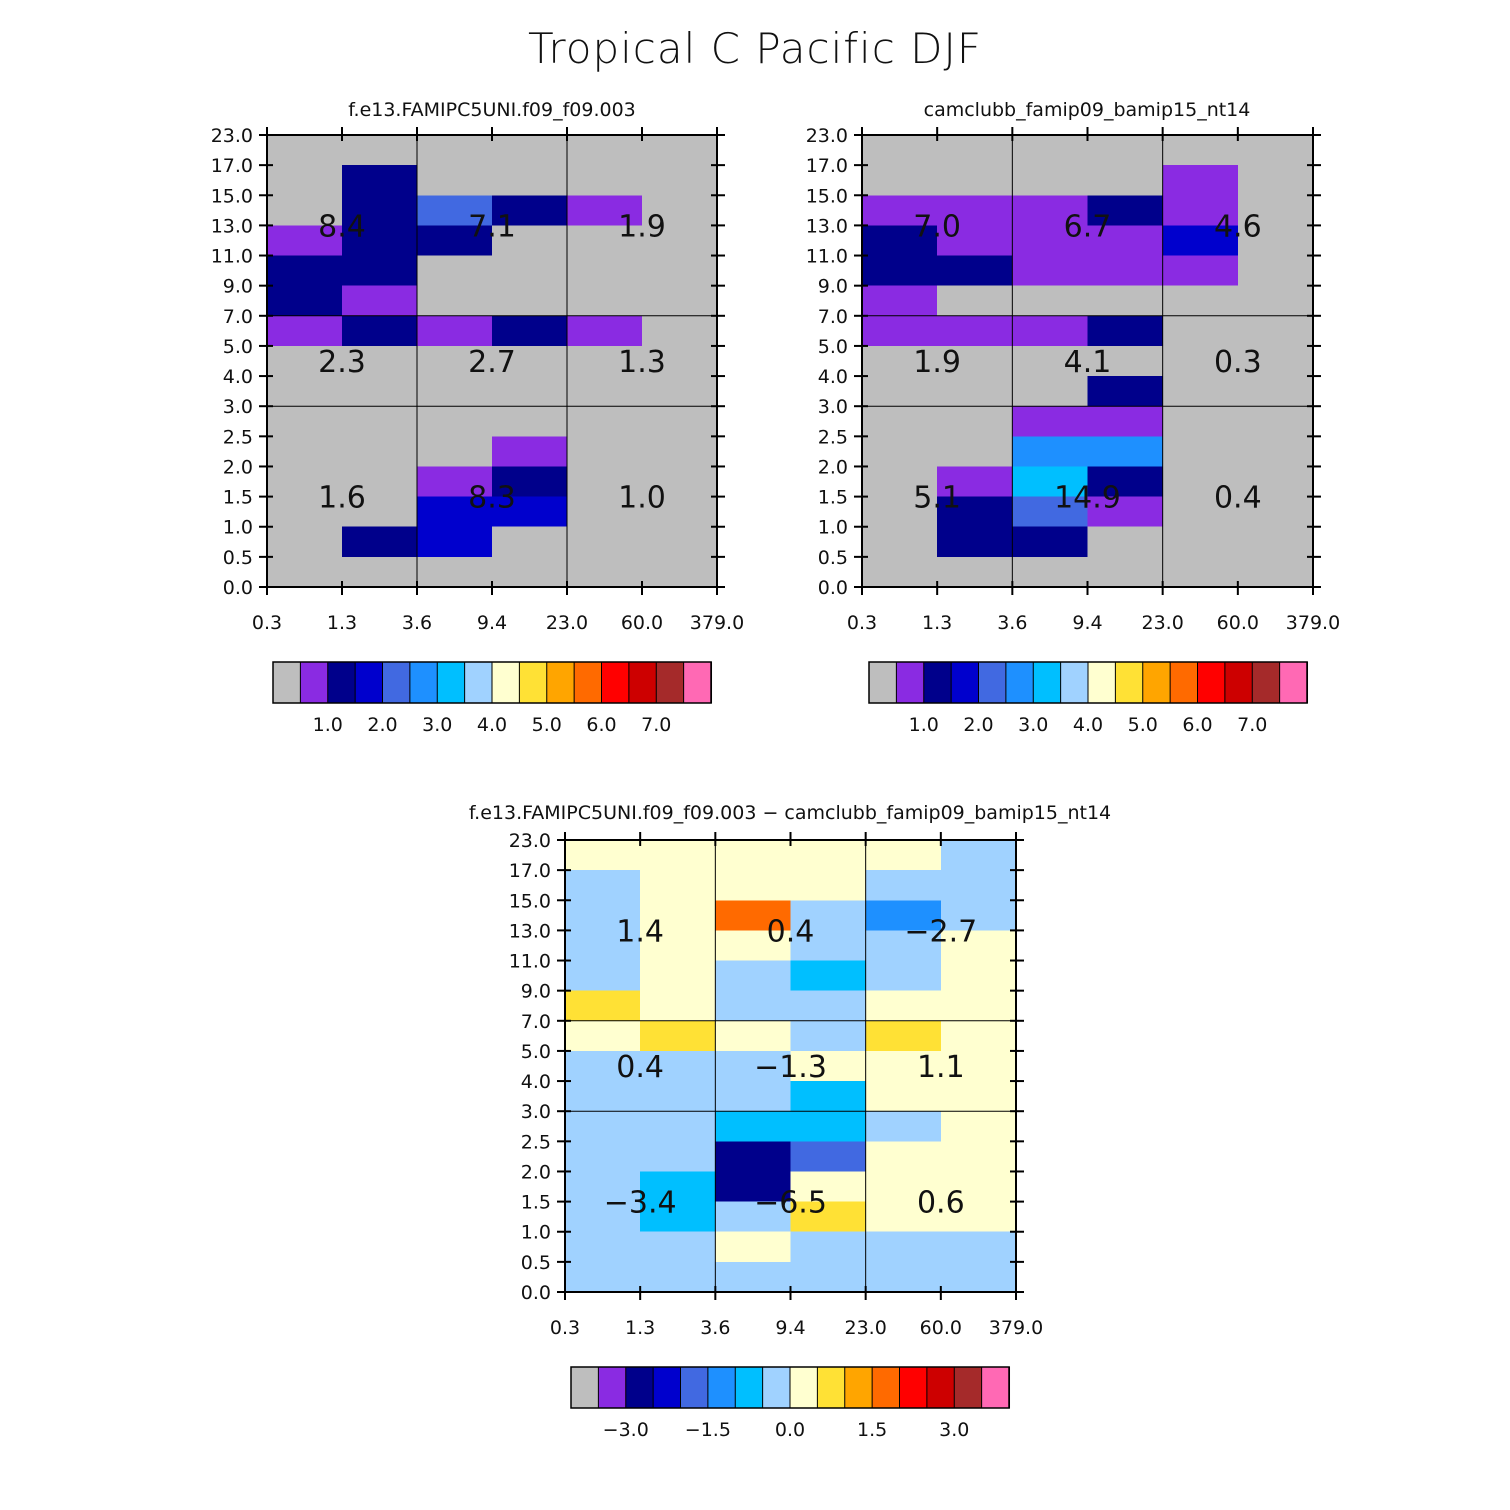 The image size is (1510, 1510). I want to click on box-value-label: 14.9, so click(1087, 498).